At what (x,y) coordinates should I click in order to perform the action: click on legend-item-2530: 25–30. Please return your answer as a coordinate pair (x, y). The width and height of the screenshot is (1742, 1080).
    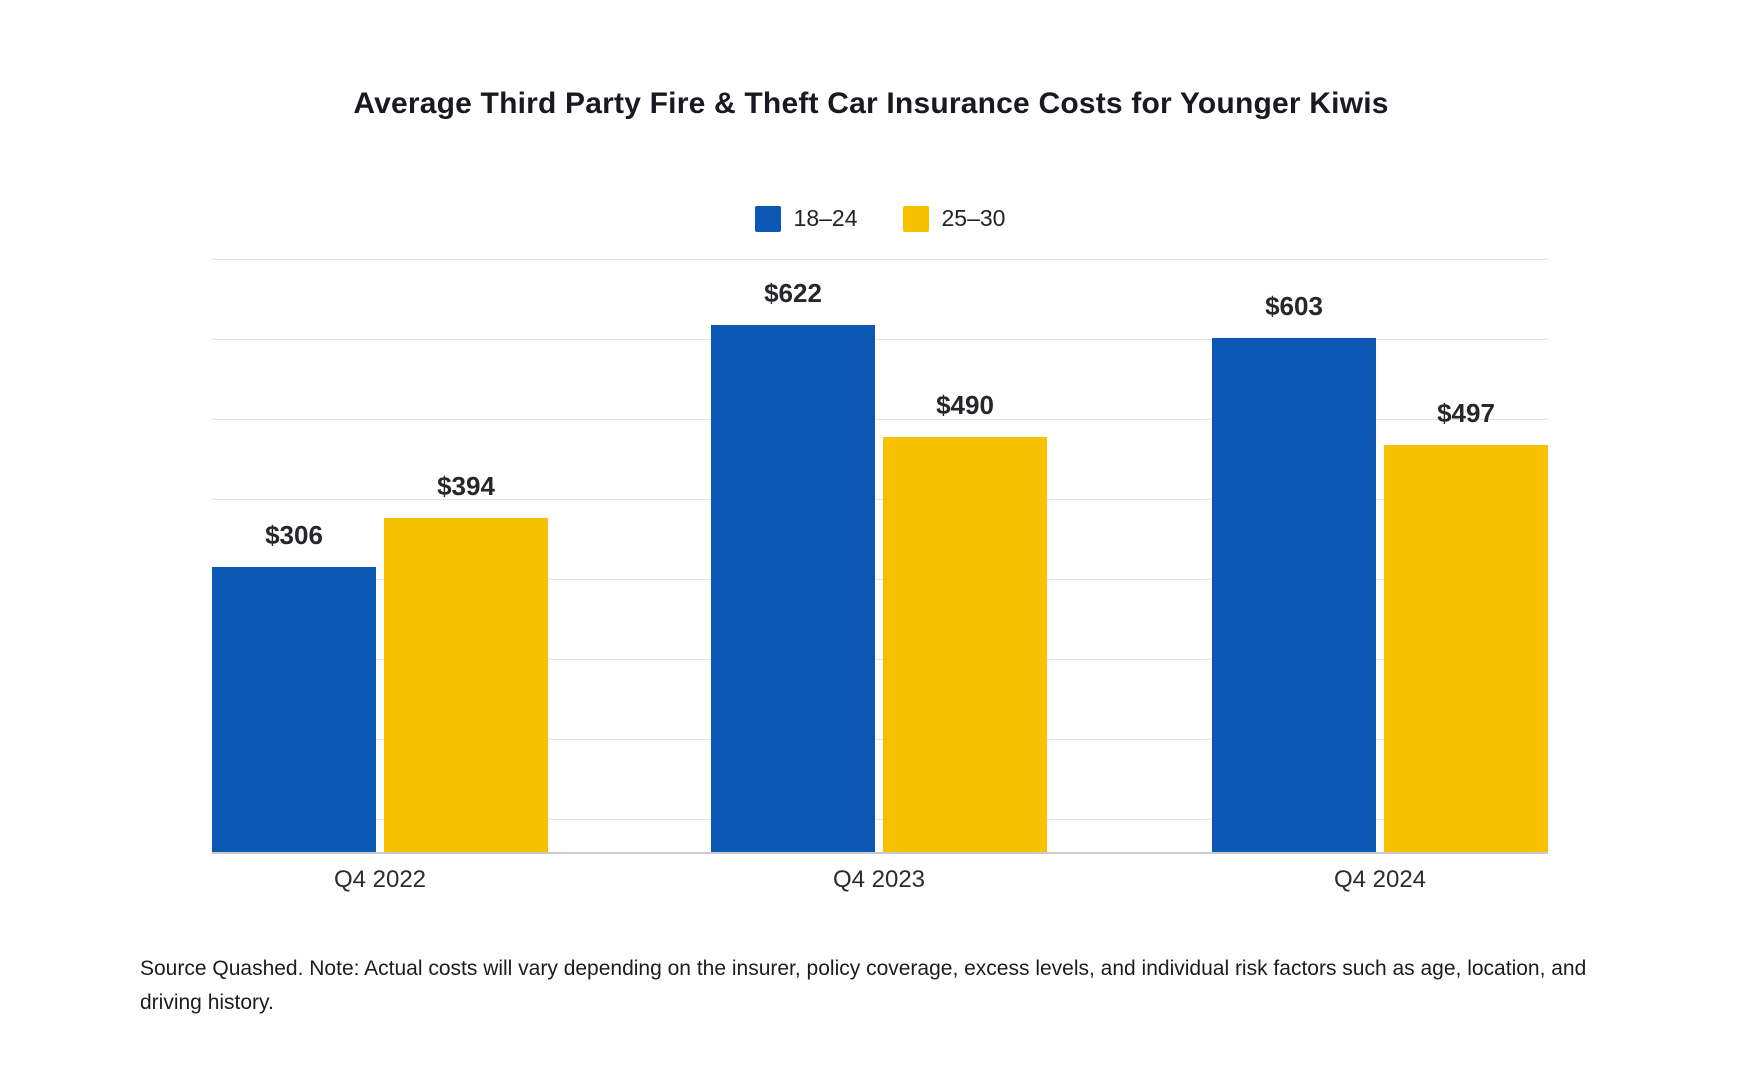
    Looking at the image, I should click on (954, 218).